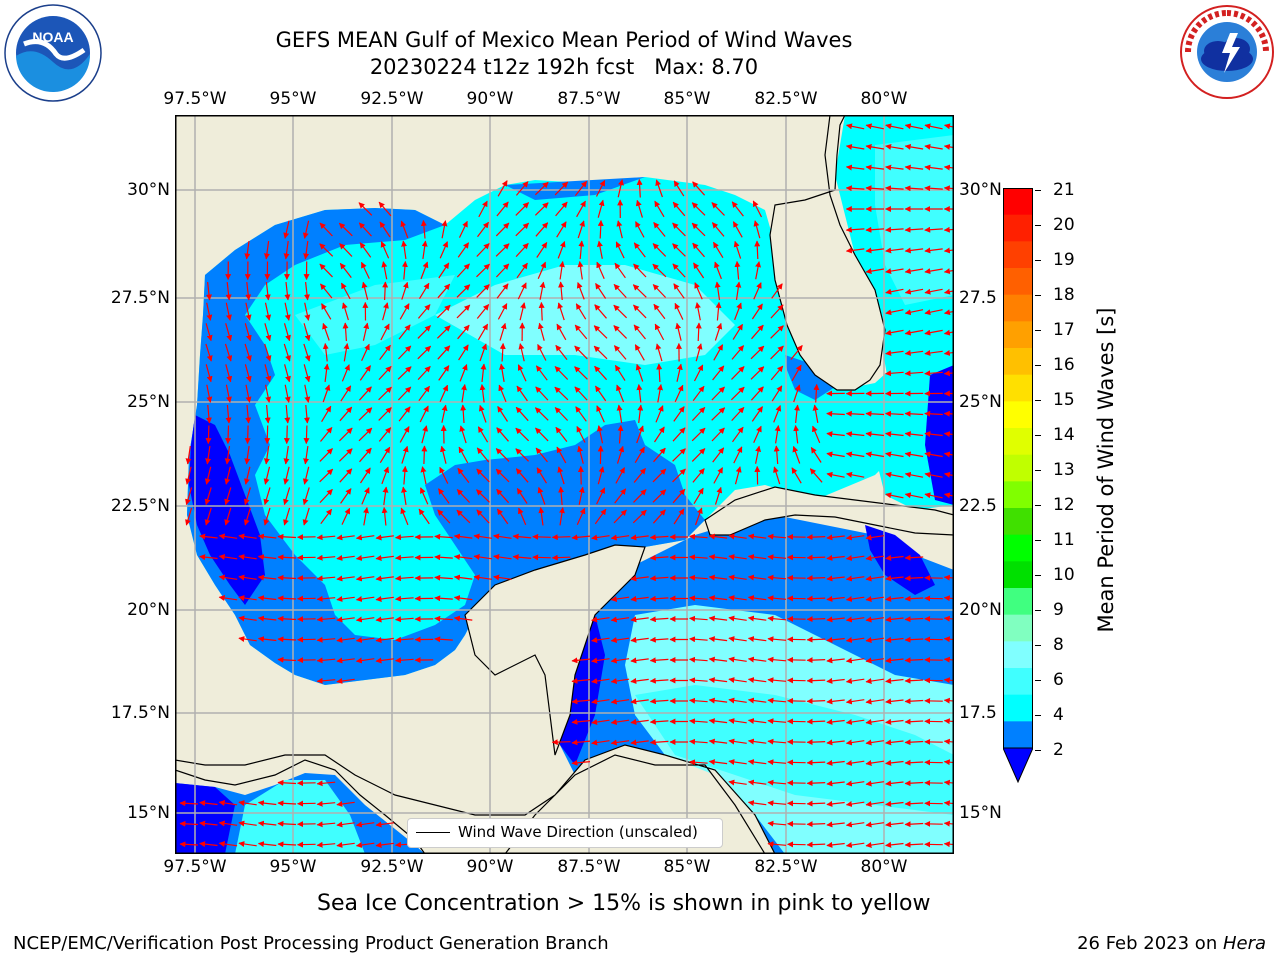  I want to click on colorbar-tick-label: 17, so click(1064, 330).